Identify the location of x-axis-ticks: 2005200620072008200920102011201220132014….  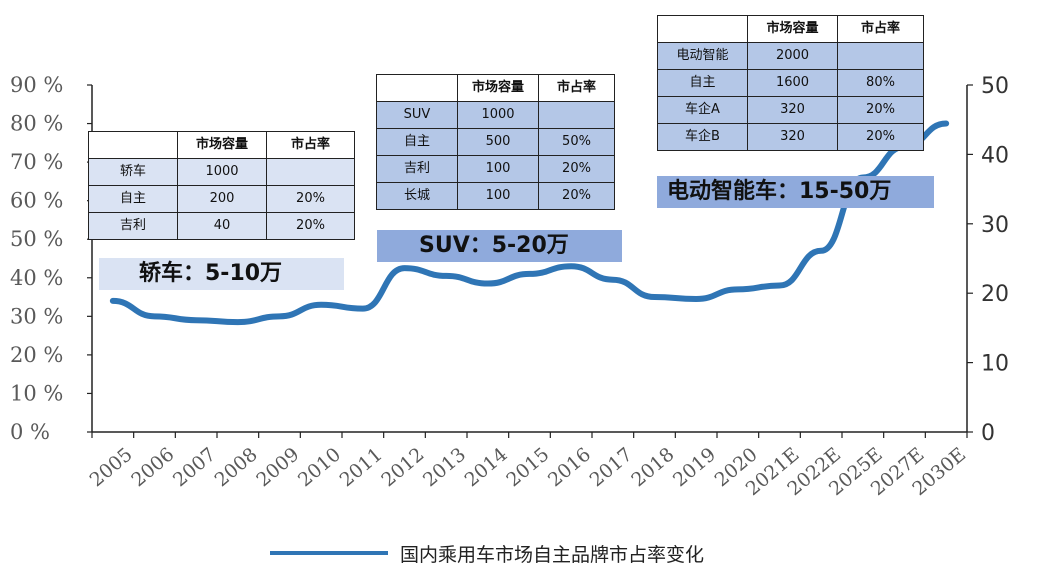
(528, 471).